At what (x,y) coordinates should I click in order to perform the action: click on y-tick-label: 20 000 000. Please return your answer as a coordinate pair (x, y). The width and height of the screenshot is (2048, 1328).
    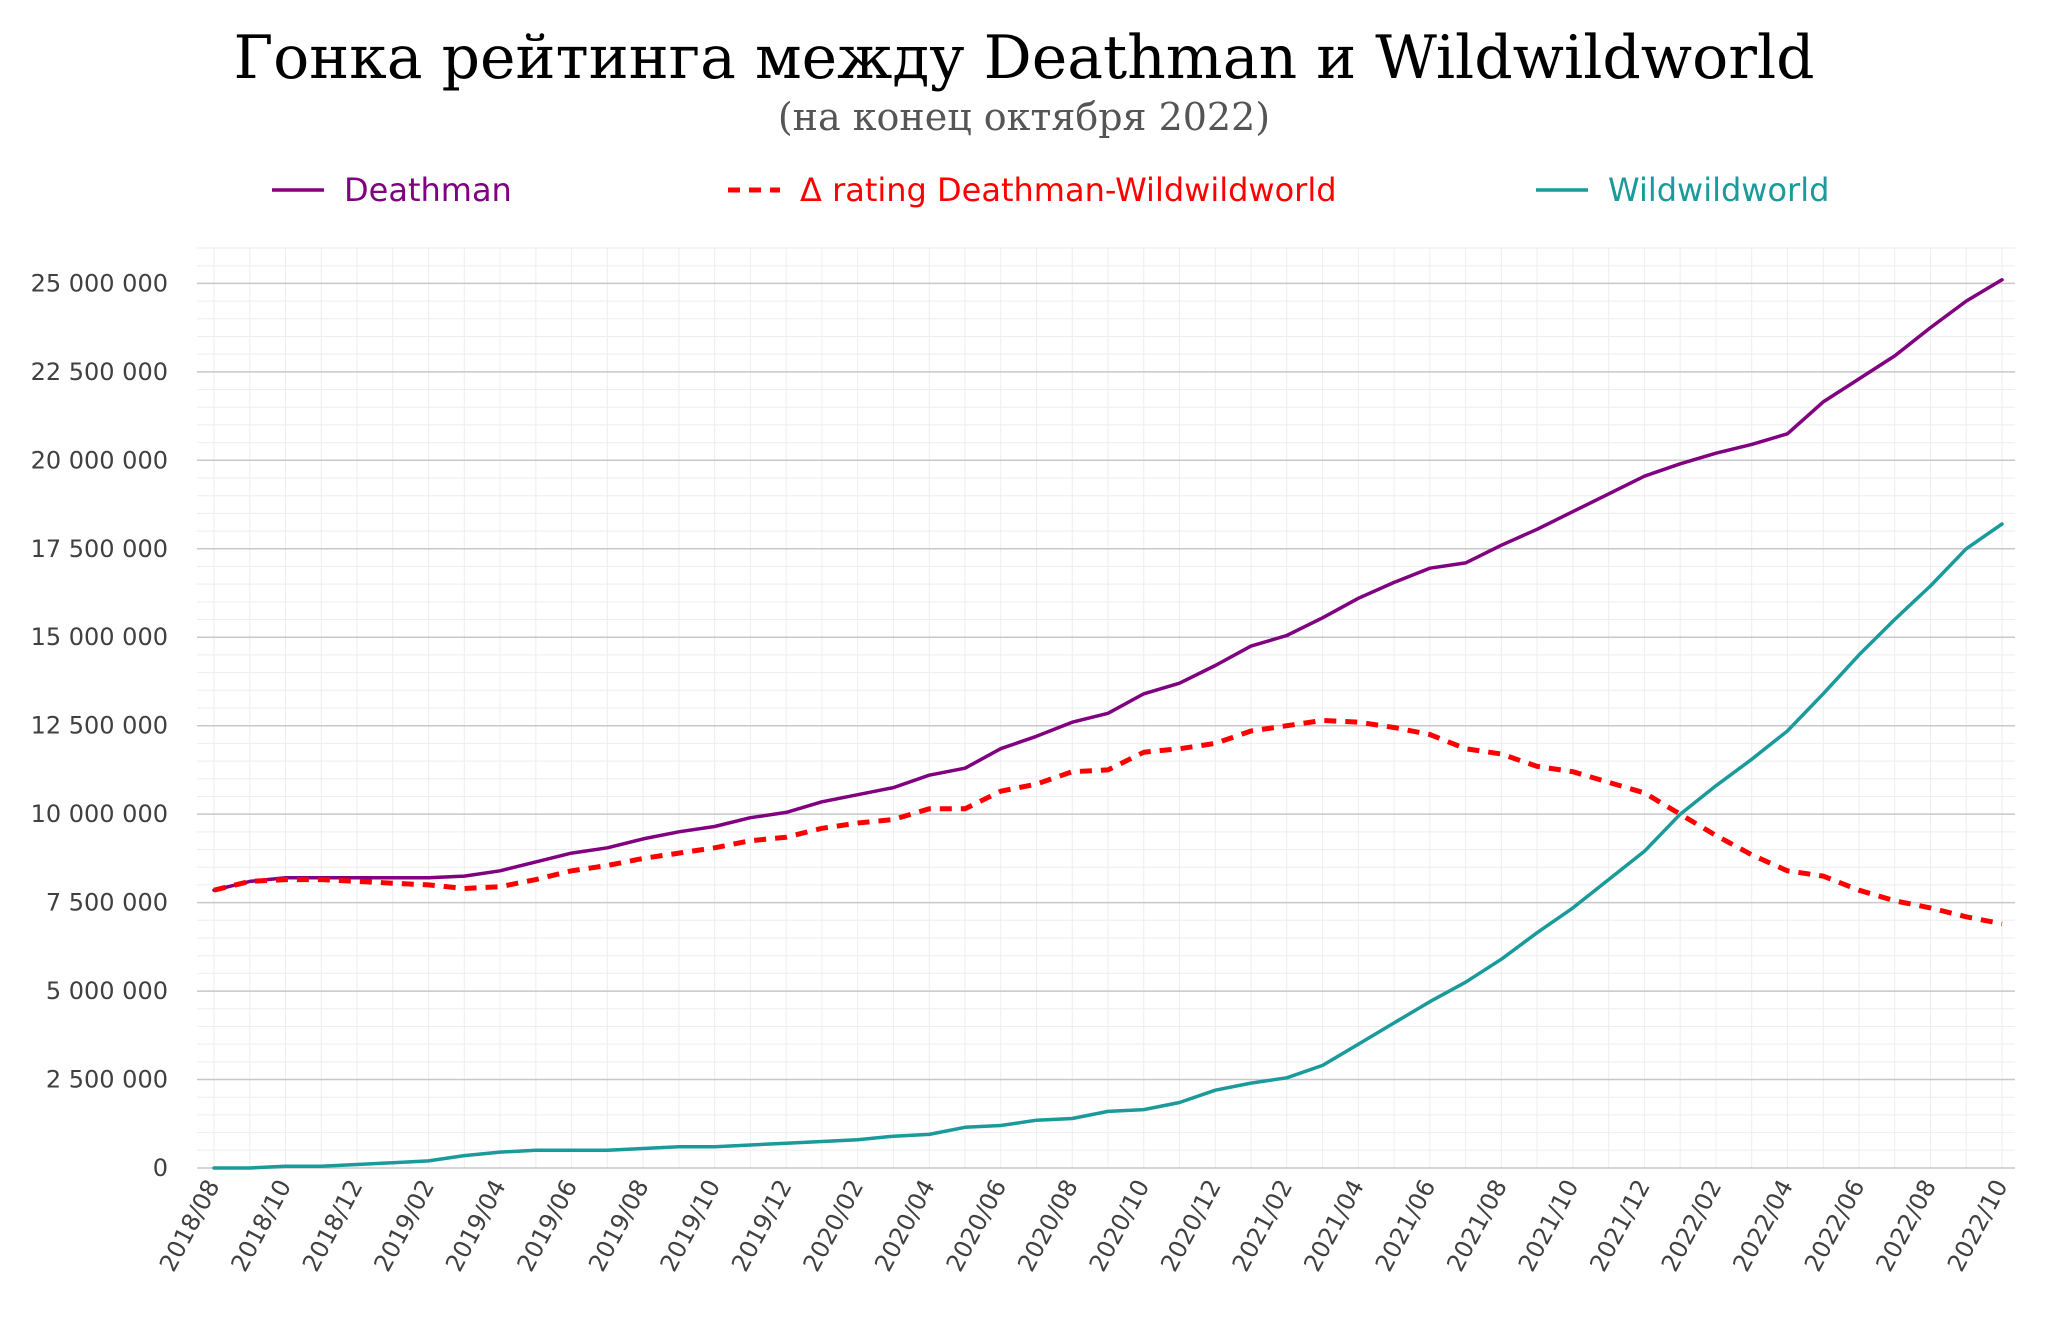
    Looking at the image, I should click on (99, 460).